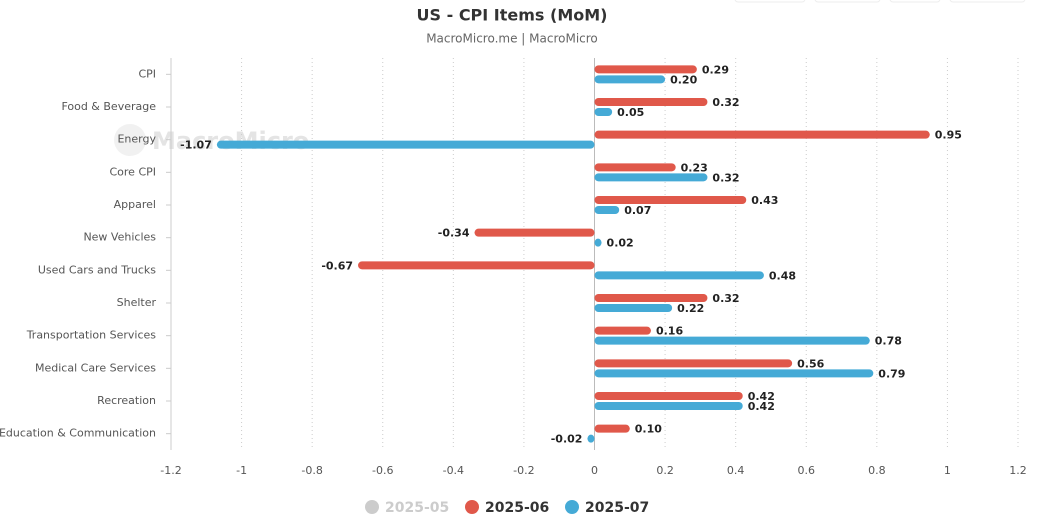  Describe the element at coordinates (690, 308) in the screenshot. I see `data-label: 0.22` at that location.